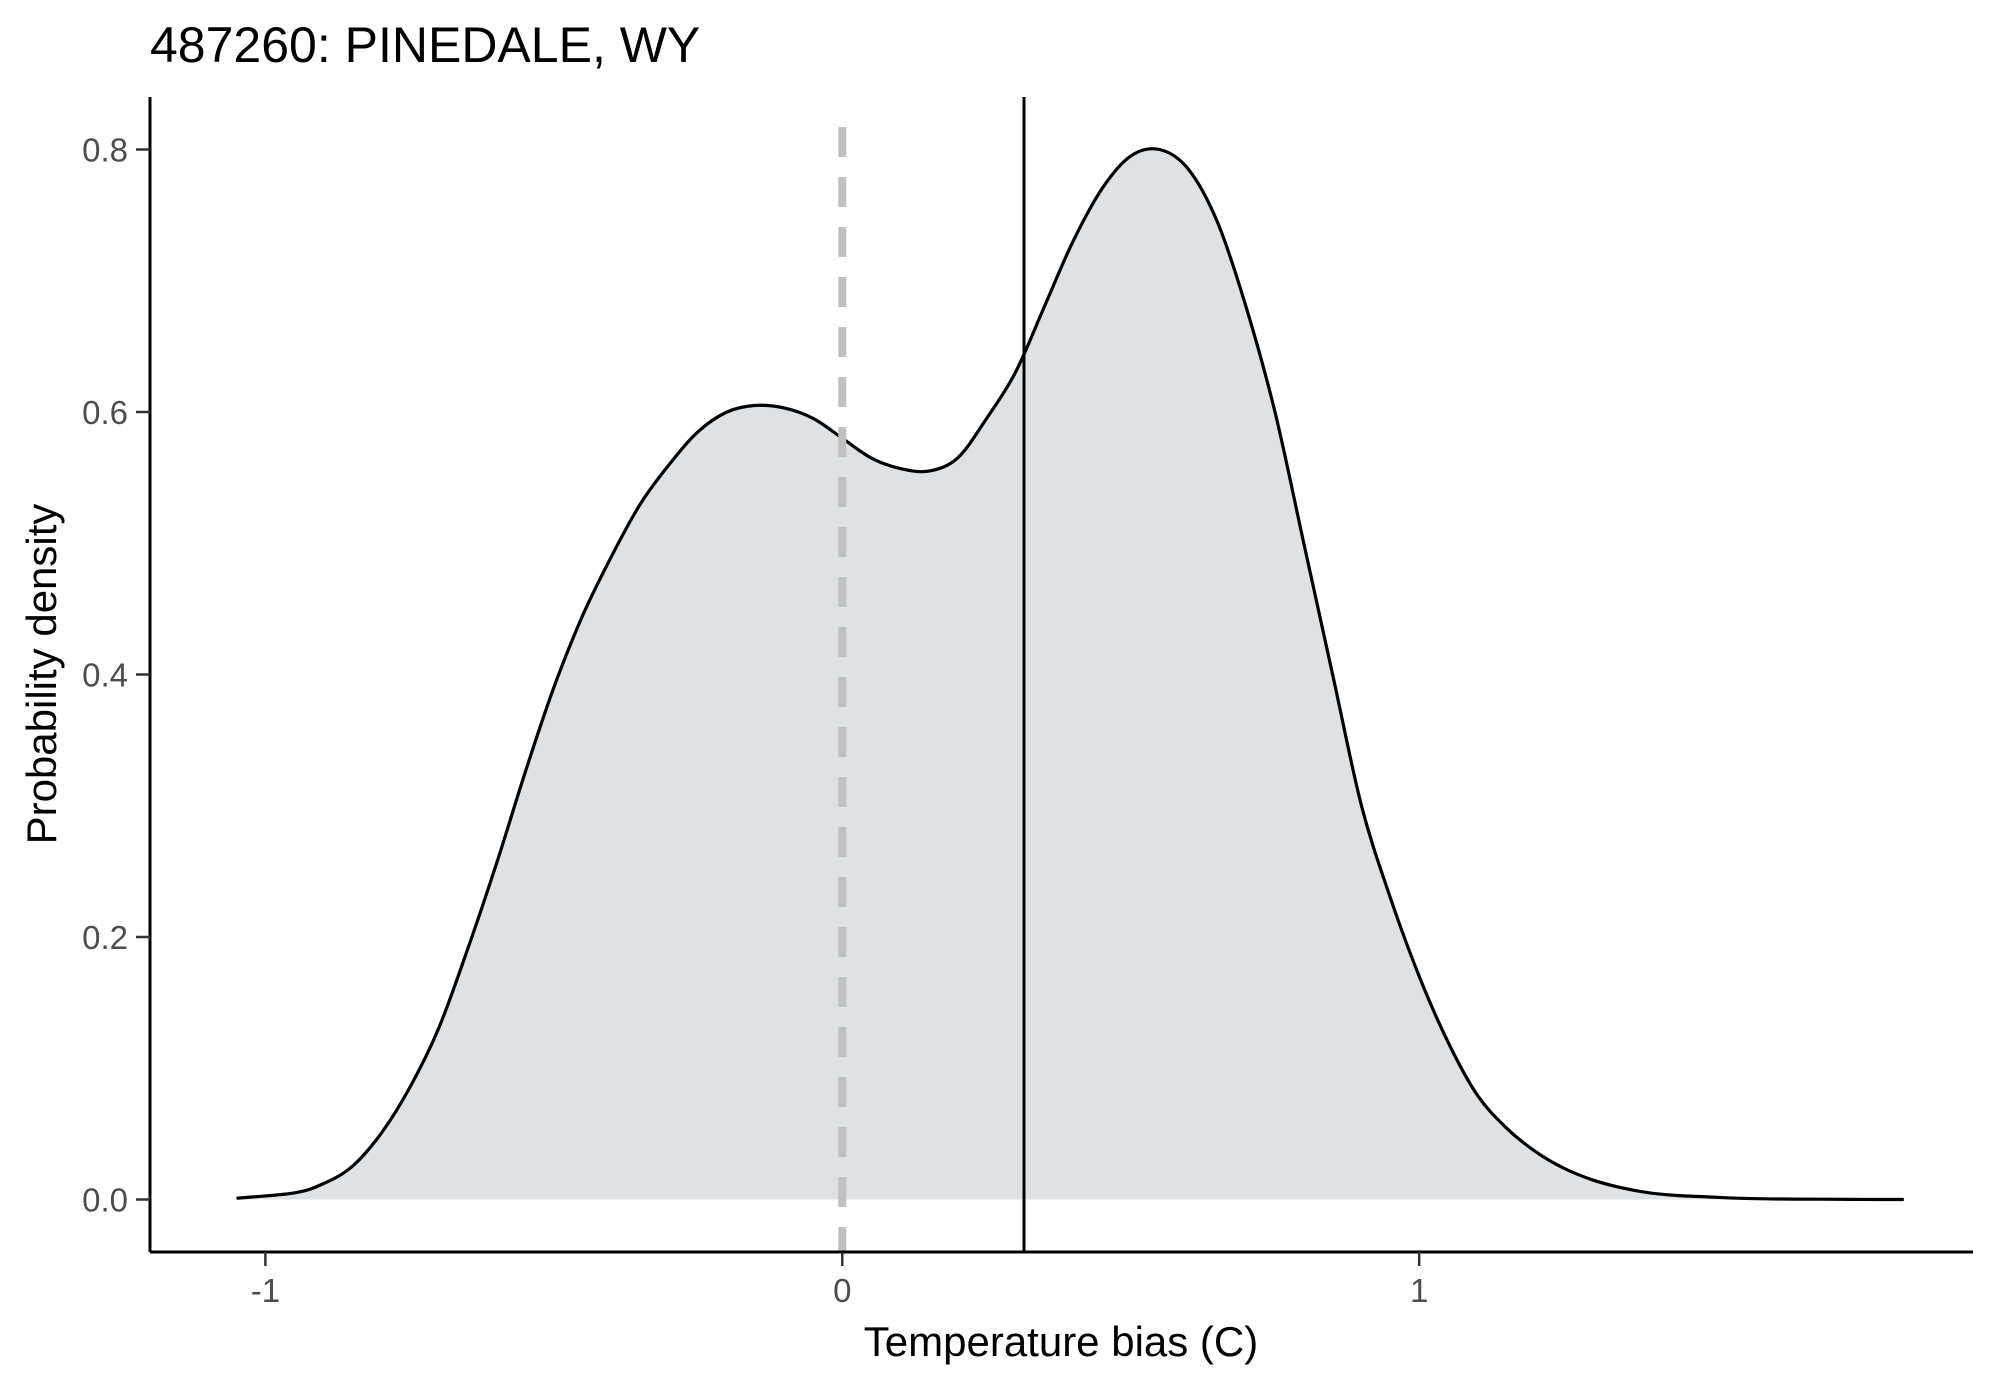 This screenshot has height=1384, width=1990. I want to click on x-tick-label: 1, so click(1419, 1290).